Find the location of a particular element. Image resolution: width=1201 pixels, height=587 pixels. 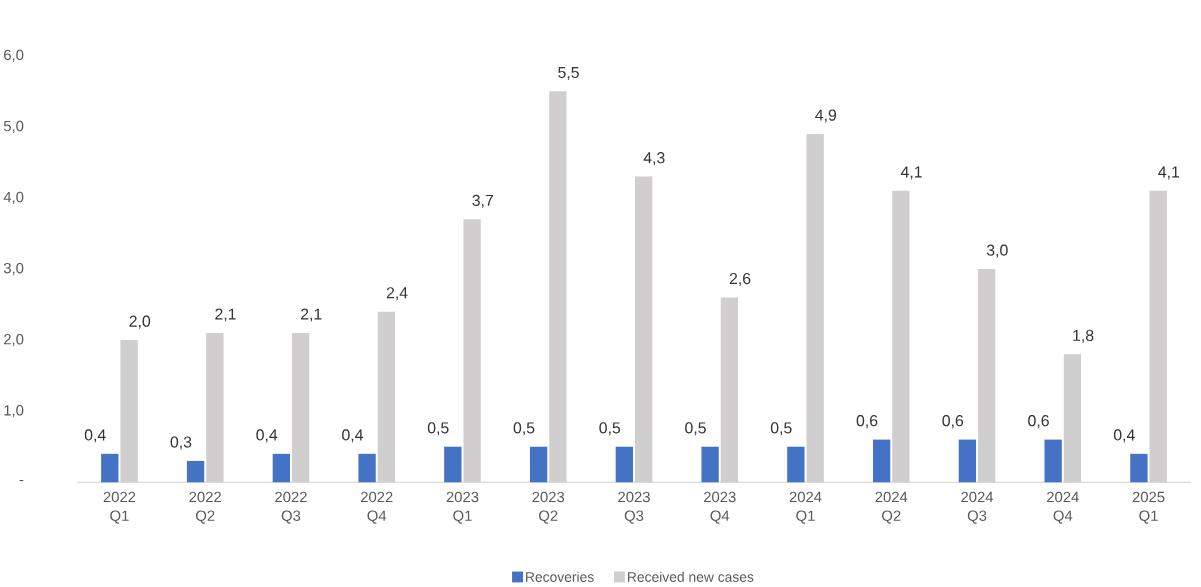

data-label: 2,6 is located at coordinates (740, 279).